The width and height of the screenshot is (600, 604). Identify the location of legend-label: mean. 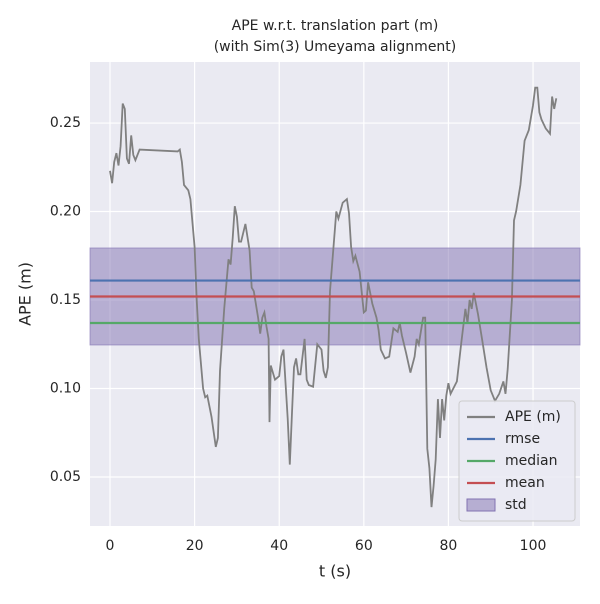
(525, 483).